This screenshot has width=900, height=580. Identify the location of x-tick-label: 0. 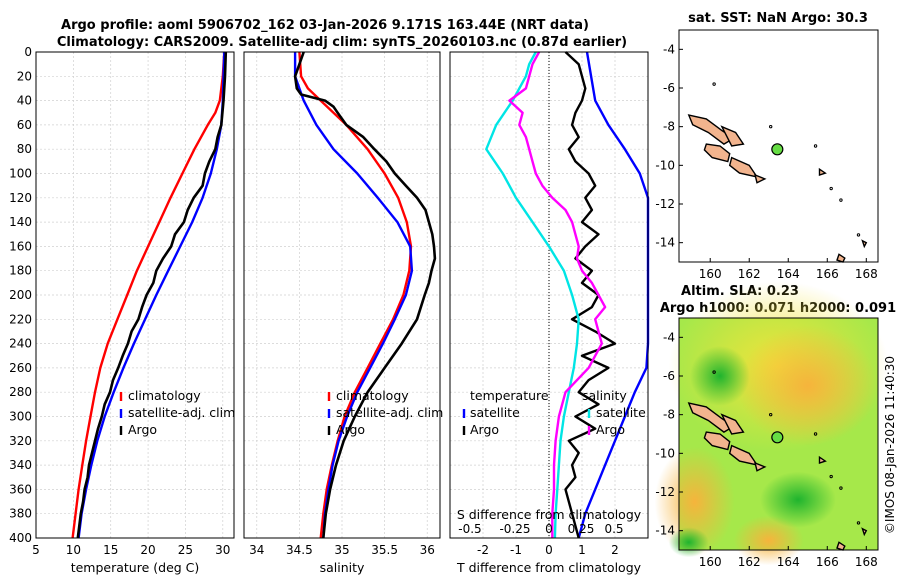
(549, 550).